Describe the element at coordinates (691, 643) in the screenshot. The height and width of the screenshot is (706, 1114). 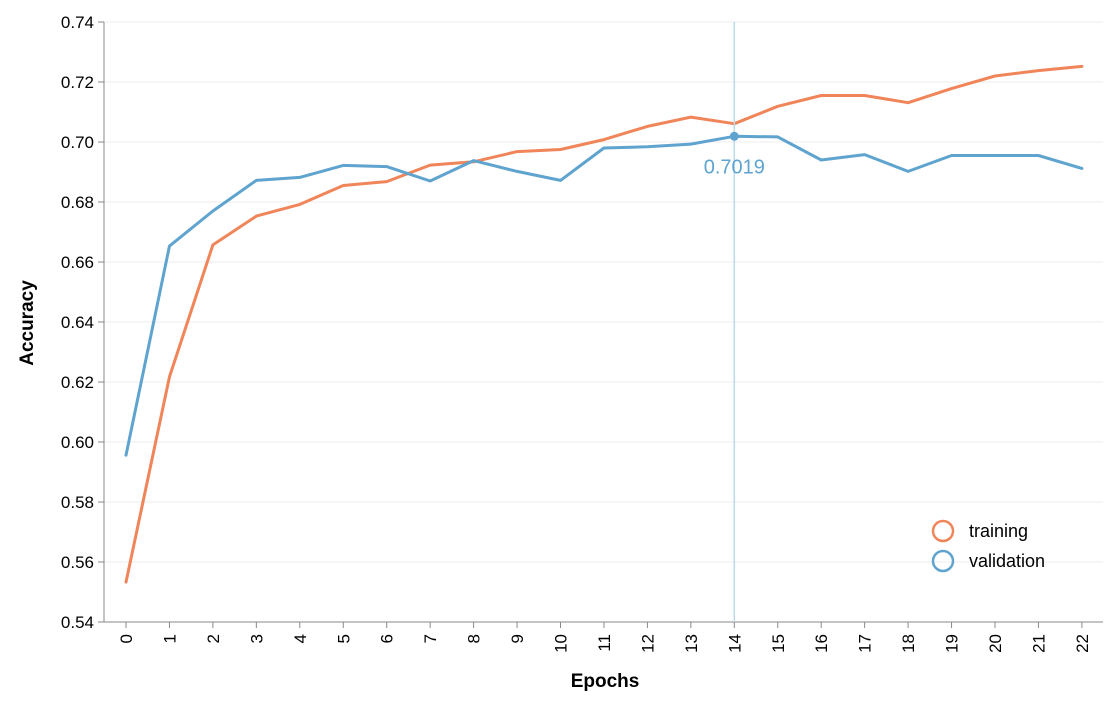
I see `x-tick-label: 13` at that location.